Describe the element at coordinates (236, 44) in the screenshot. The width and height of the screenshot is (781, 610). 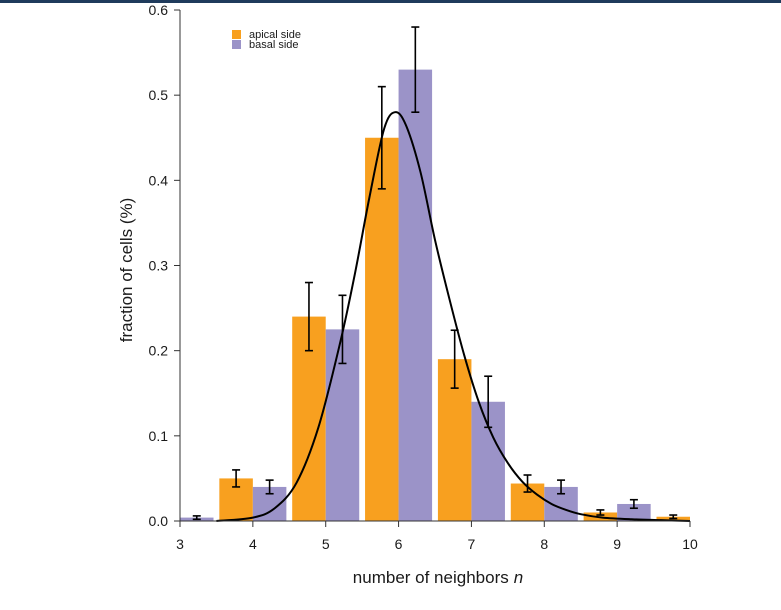
I see `legend-swatch-basal` at that location.